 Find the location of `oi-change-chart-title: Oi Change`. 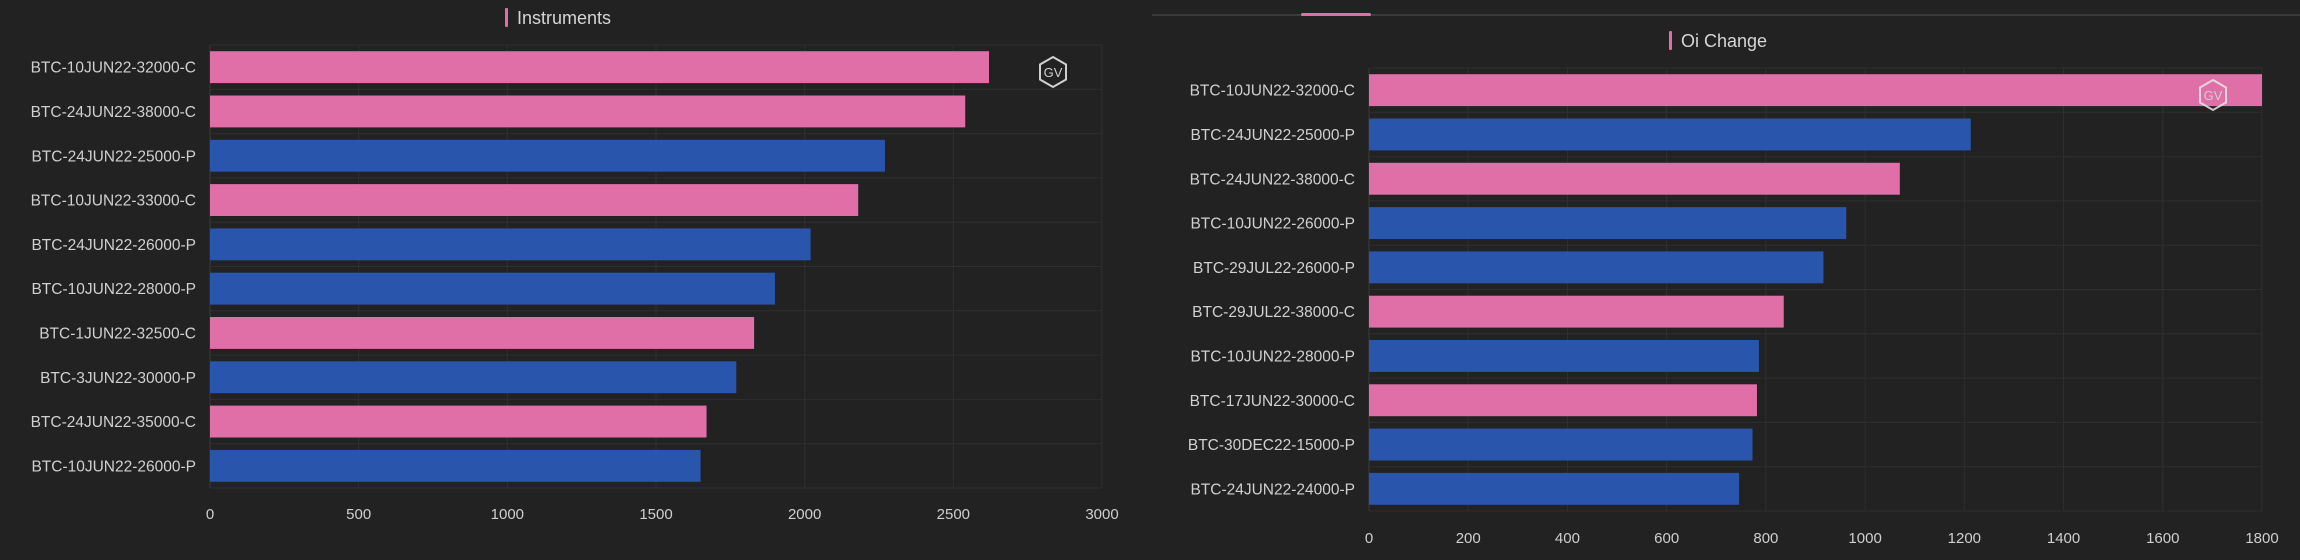

oi-change-chart-title: Oi Change is located at coordinates (1724, 41).